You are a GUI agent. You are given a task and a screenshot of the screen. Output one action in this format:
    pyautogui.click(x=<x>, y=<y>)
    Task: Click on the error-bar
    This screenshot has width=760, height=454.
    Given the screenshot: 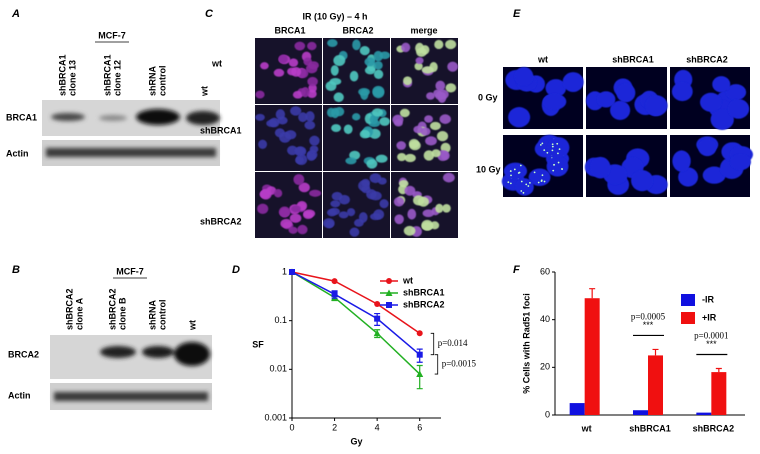 What is the action you would take?
    pyautogui.click(x=718, y=370)
    